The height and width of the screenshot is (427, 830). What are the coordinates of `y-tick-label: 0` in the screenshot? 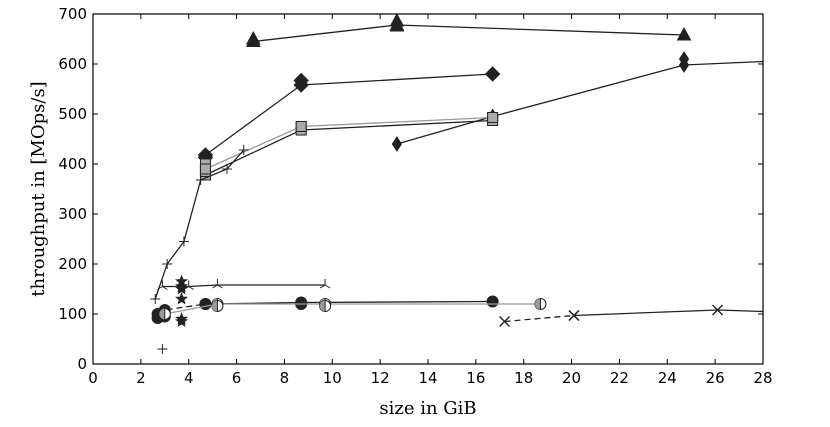 It's located at (82, 364).